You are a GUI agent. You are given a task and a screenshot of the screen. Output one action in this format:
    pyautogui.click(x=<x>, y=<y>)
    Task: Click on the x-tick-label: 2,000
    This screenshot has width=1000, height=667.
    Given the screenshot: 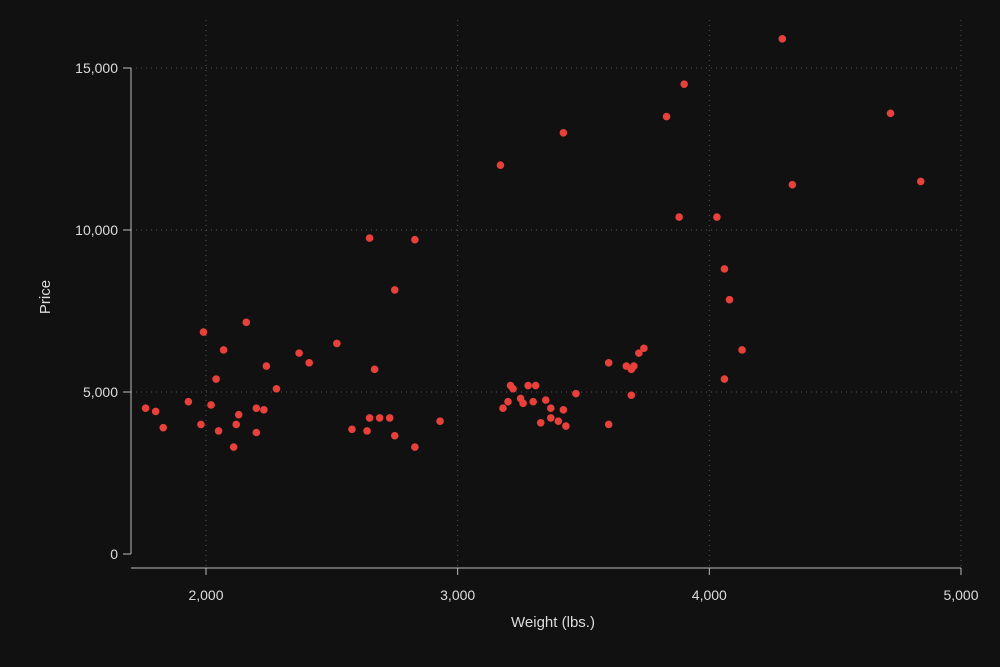 What is the action you would take?
    pyautogui.click(x=205, y=595)
    